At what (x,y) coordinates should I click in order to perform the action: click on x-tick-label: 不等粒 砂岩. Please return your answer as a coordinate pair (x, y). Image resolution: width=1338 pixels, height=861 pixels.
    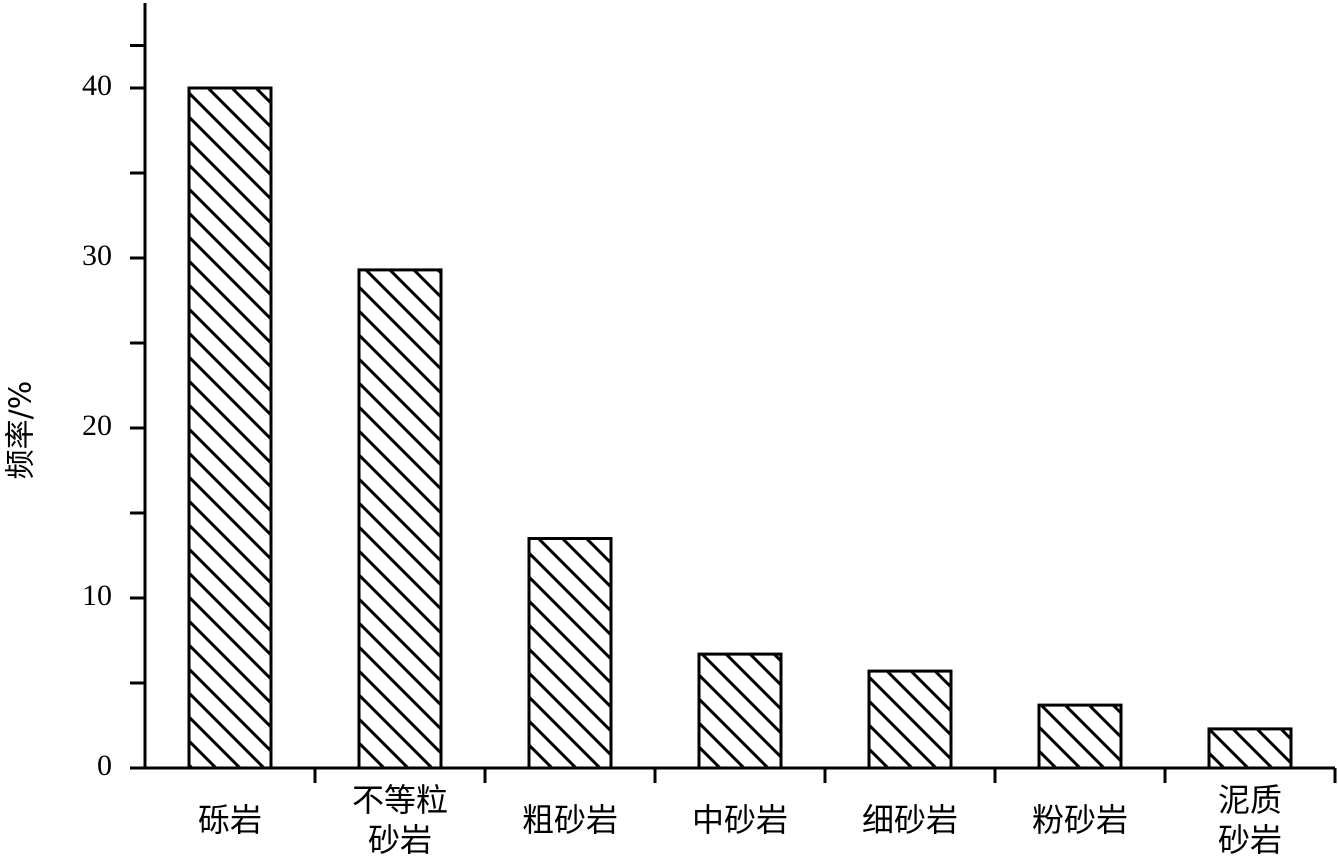
    Looking at the image, I should click on (399, 820).